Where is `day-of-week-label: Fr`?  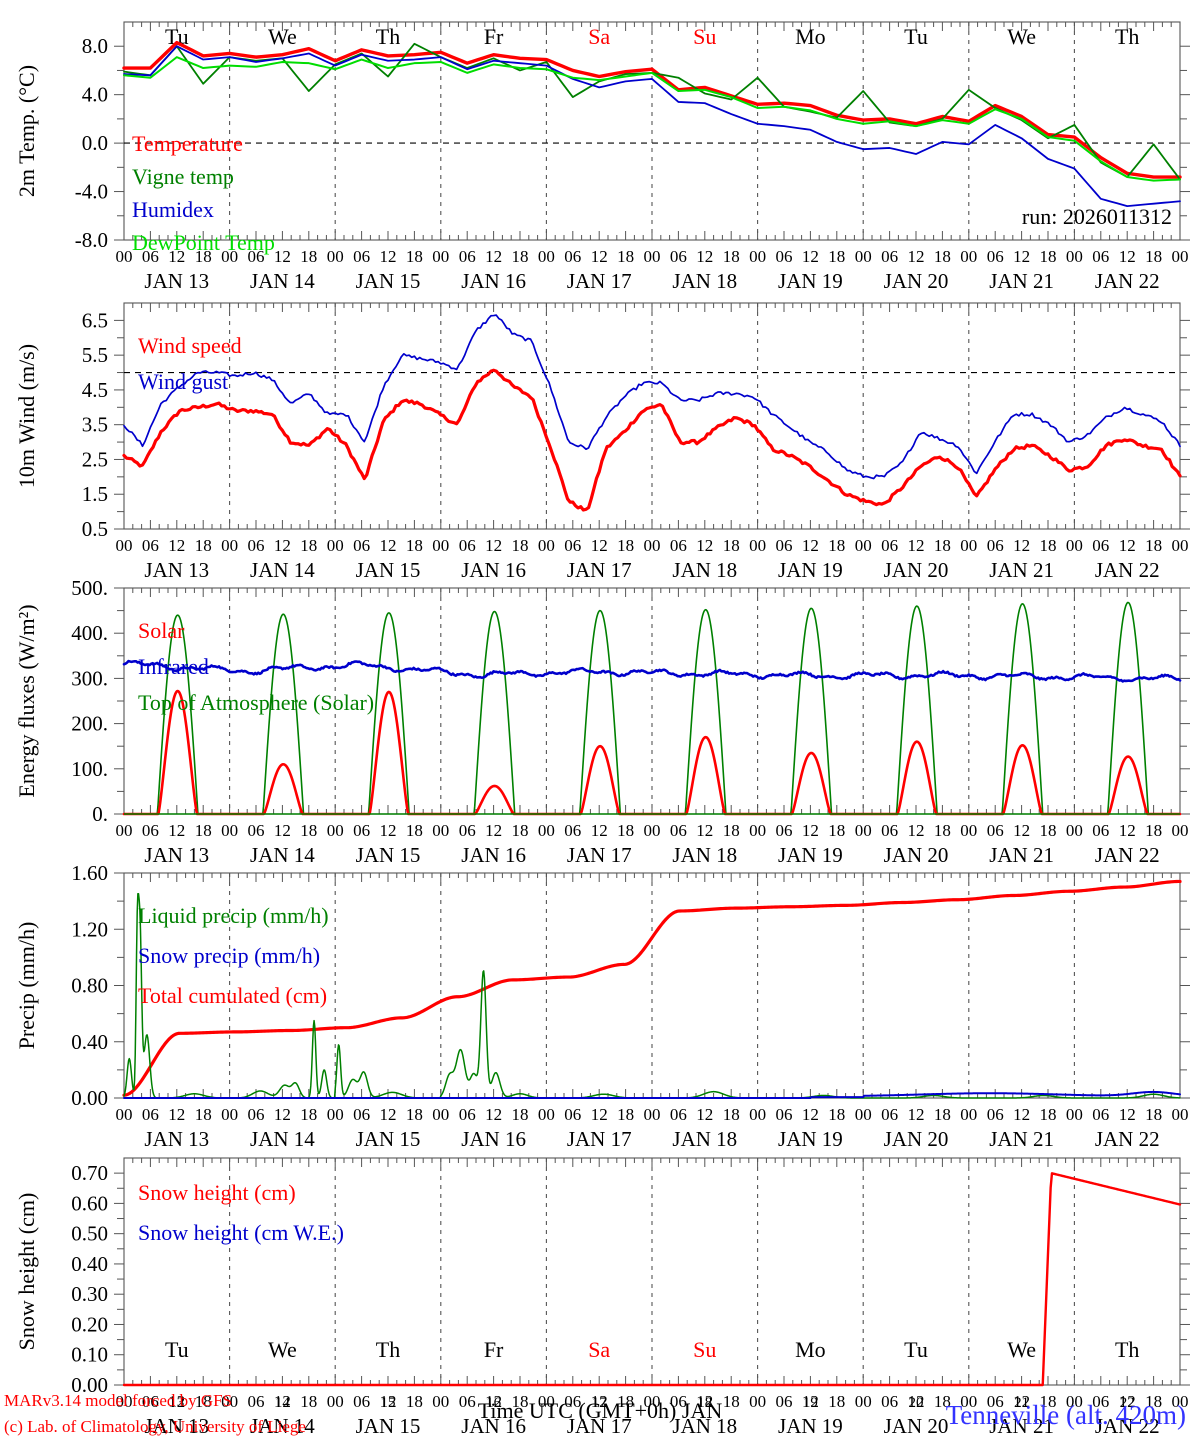 day-of-week-label: Fr is located at coordinates (494, 1349).